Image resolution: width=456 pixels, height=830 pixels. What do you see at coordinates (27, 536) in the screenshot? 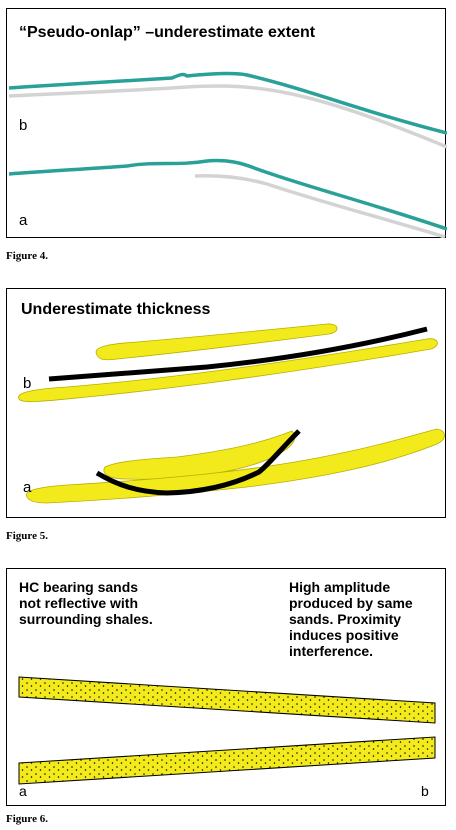
I see `figure-5-caption: Figure 5.` at bounding box center [27, 536].